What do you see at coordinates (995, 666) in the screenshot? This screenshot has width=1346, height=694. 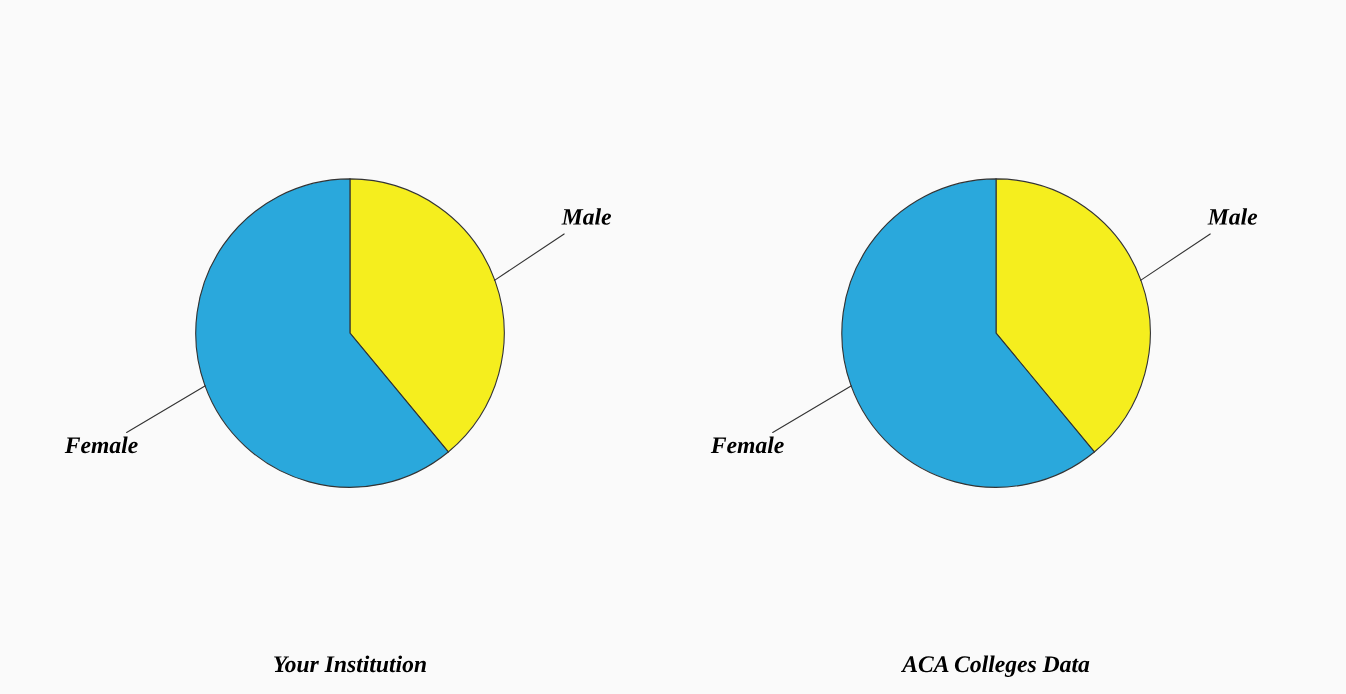 I see `text: ACA Colleges Data` at bounding box center [995, 666].